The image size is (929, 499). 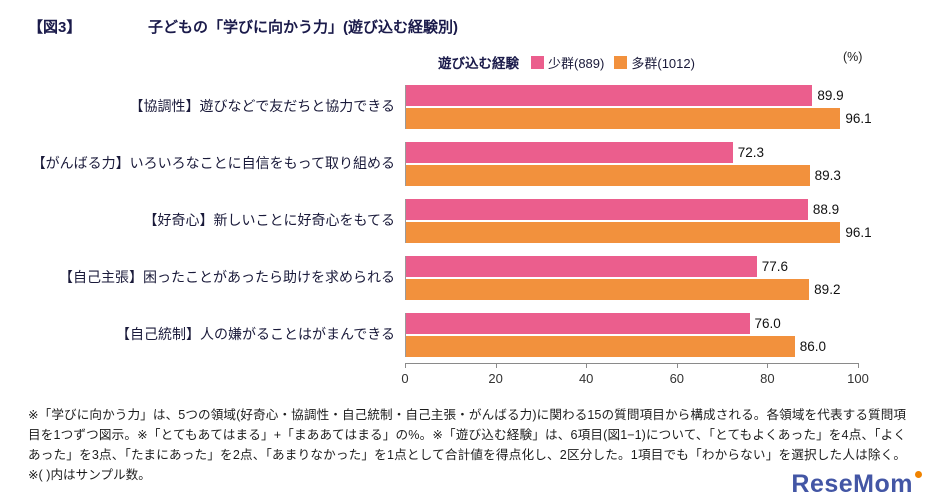 I want to click on bar-value: 89.3, so click(x=827, y=175).